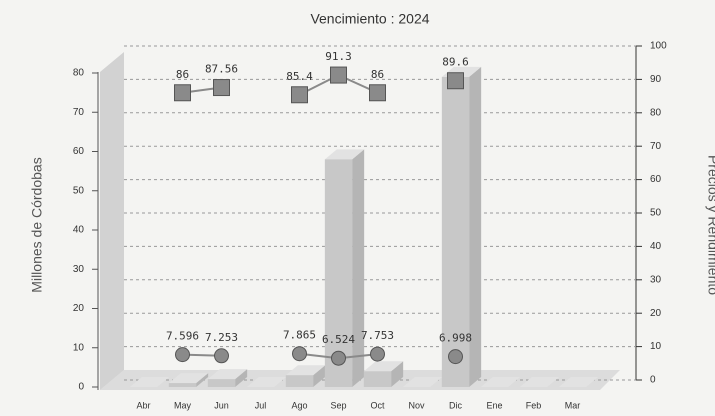 The width and height of the screenshot is (715, 416). What do you see at coordinates (653, 380) in the screenshot?
I see `y2-tick-label: 0` at bounding box center [653, 380].